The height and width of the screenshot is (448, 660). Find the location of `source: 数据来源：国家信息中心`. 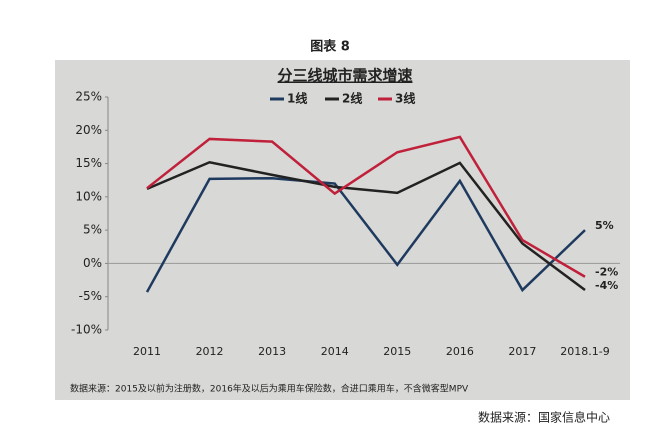

source: 数据来源：国家信息中心 is located at coordinates (544, 417).